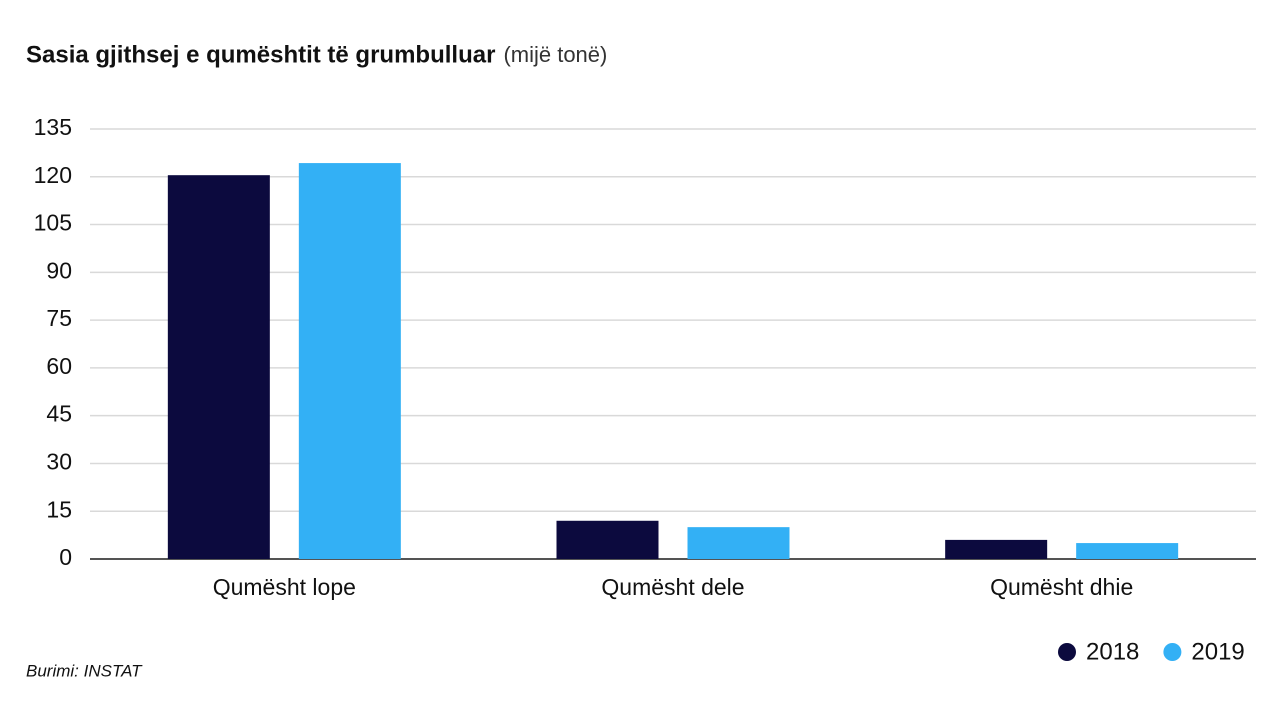  What do you see at coordinates (1217, 651) in the screenshot?
I see `legend-label: 2019` at bounding box center [1217, 651].